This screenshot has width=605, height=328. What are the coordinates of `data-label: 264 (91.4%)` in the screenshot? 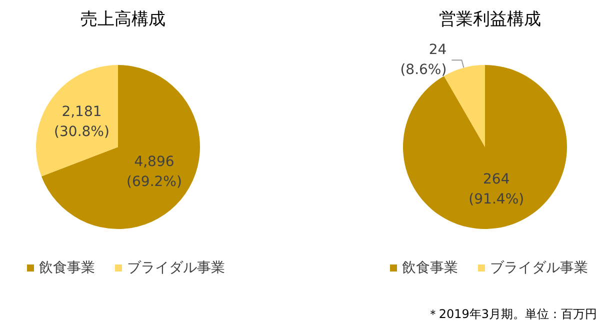 It's located at (496, 190).